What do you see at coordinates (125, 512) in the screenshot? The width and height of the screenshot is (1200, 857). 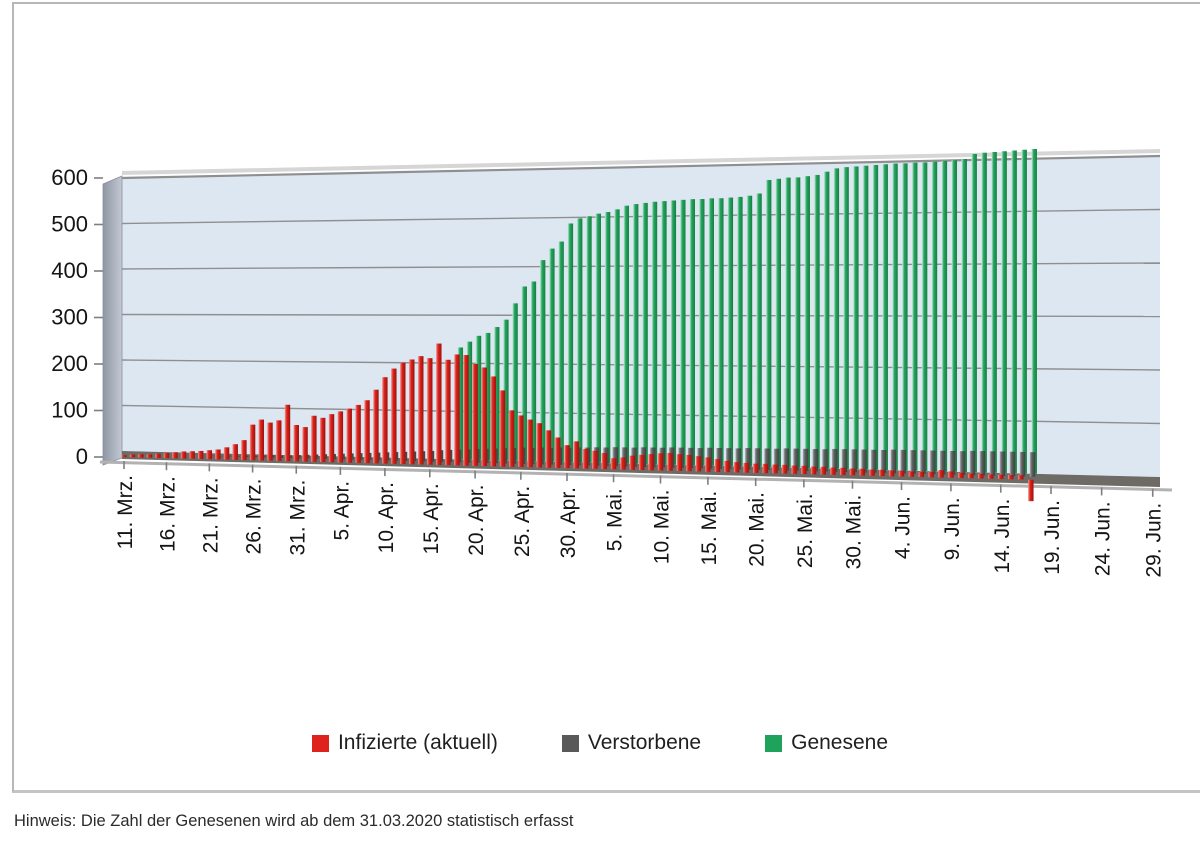 I see `svg-text: 11. Mrz.` at bounding box center [125, 512].